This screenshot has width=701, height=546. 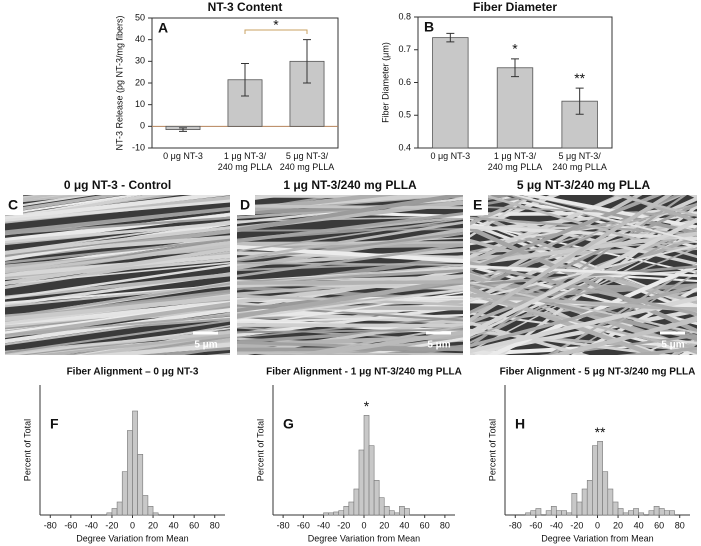 What do you see at coordinates (584, 185) in the screenshot?
I see `image-title: 5 μg NT-3/240 mg PLLA` at bounding box center [584, 185].